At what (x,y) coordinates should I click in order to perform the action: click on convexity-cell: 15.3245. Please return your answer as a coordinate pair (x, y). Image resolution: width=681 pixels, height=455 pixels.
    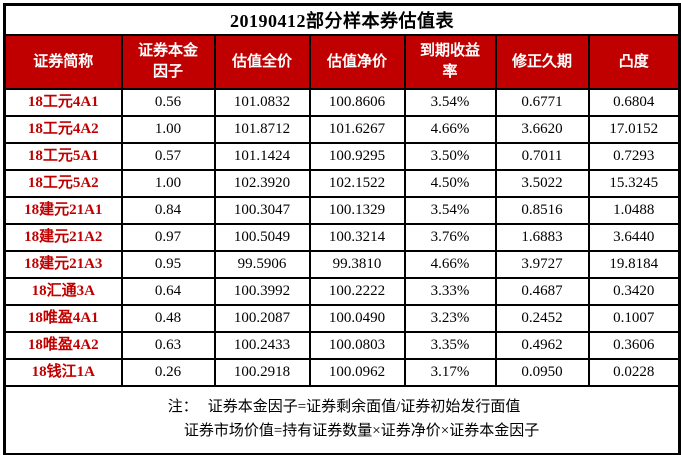
    Looking at the image, I should click on (634, 183).